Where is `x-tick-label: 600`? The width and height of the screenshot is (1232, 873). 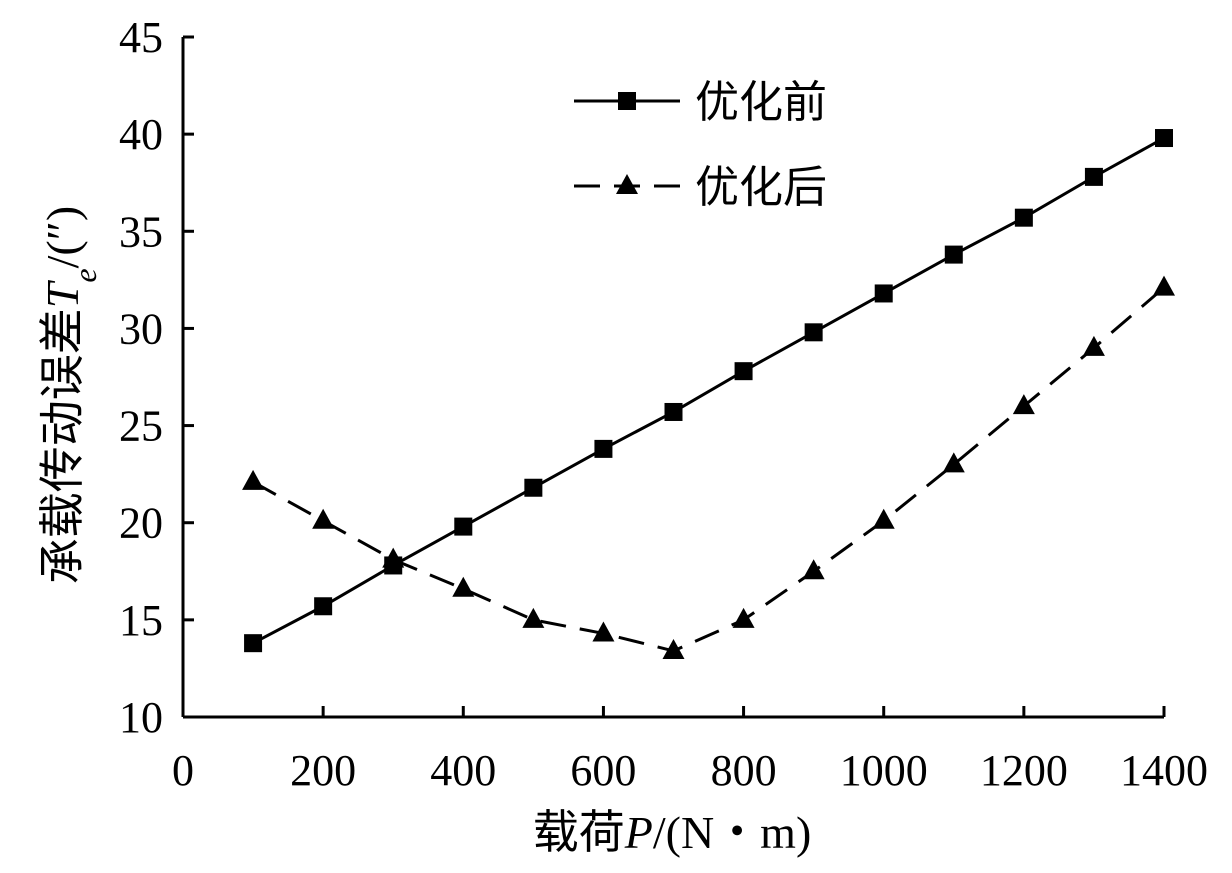
x-tick-label: 600 is located at coordinates (603, 770).